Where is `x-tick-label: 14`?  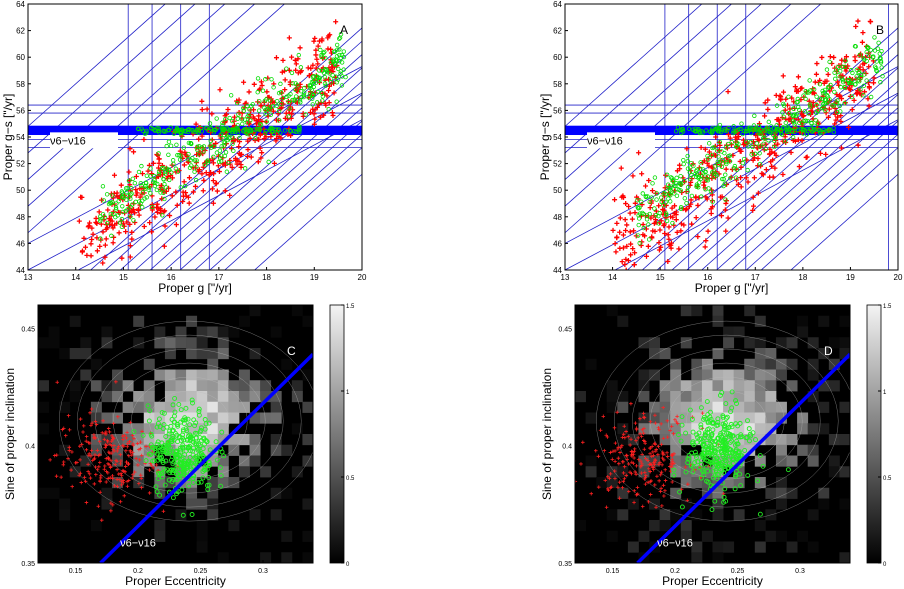
x-tick-label: 14 is located at coordinates (612, 277).